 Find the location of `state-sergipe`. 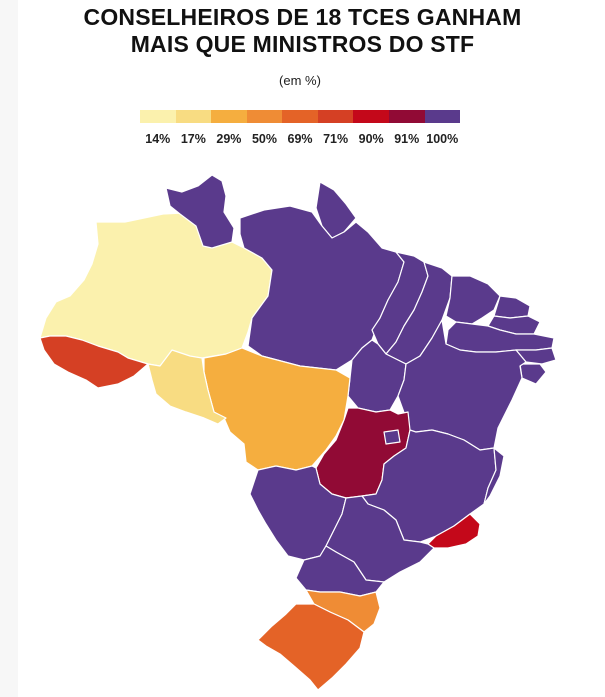

state-sergipe is located at coordinates (533, 374).